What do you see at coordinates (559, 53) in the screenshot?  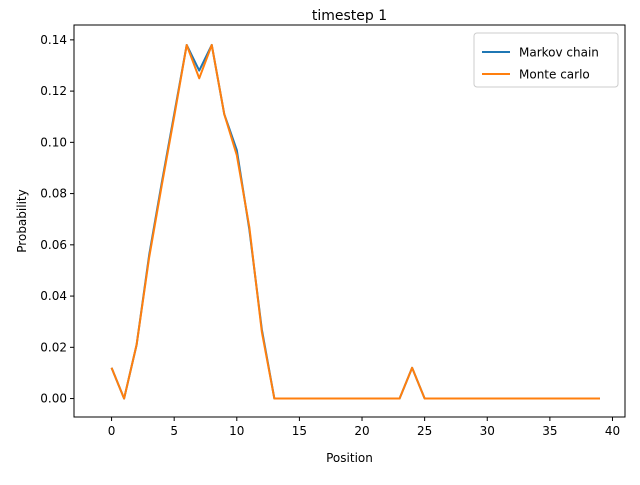 I see `legend-label-markov-chain: Markov chain` at bounding box center [559, 53].